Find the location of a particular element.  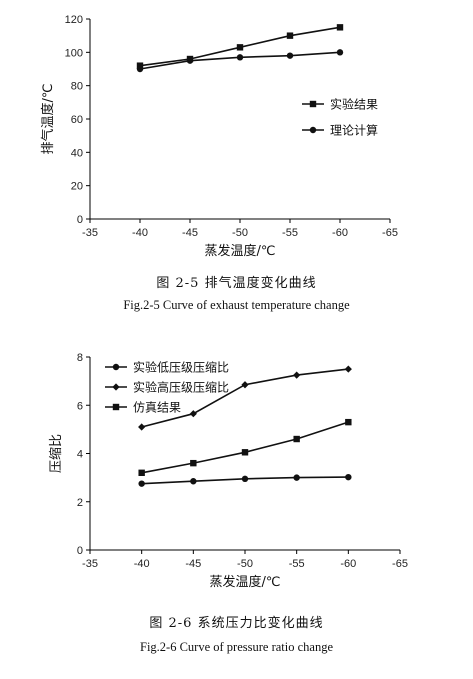

figure-caption-cn: 图 2-6 系统压力比变化曲线 is located at coordinates (236, 623).